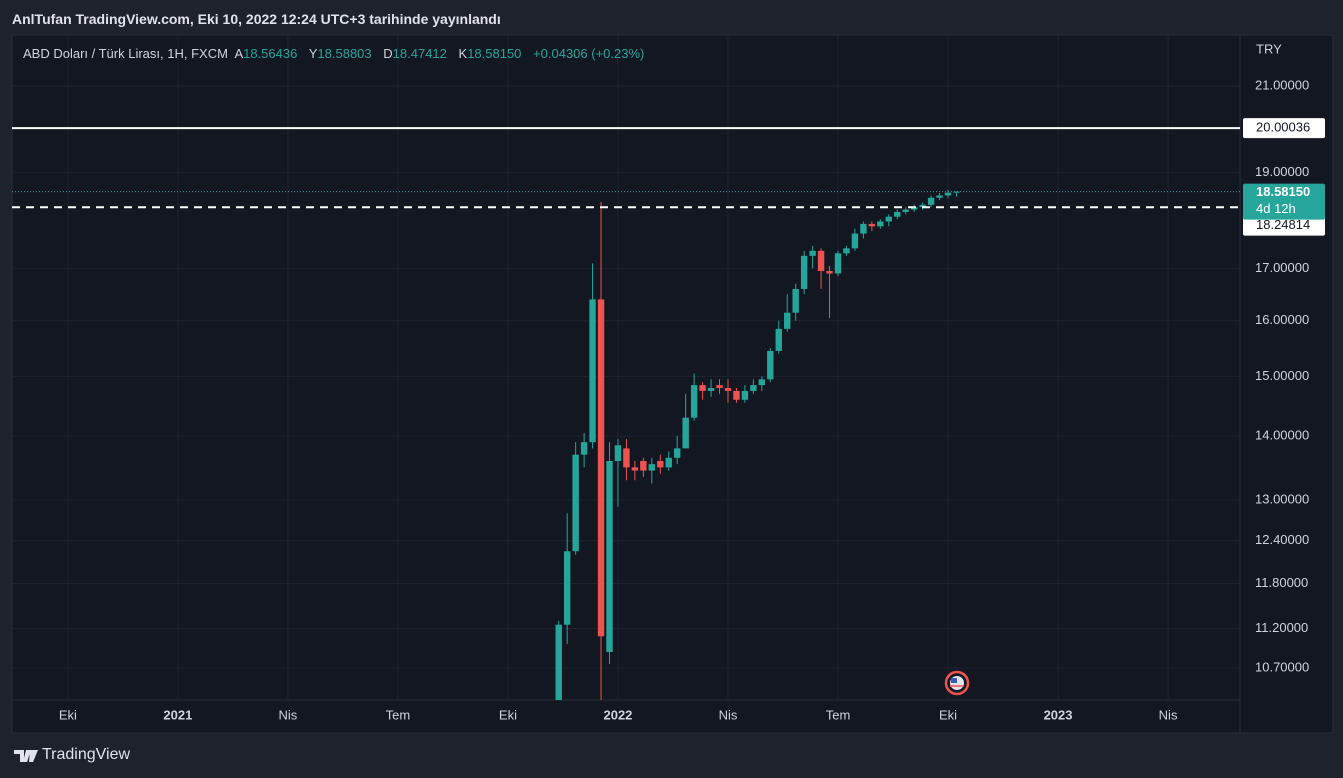 The width and height of the screenshot is (1343, 778). I want to click on y-tick-label: 16.00000, so click(1282, 319).